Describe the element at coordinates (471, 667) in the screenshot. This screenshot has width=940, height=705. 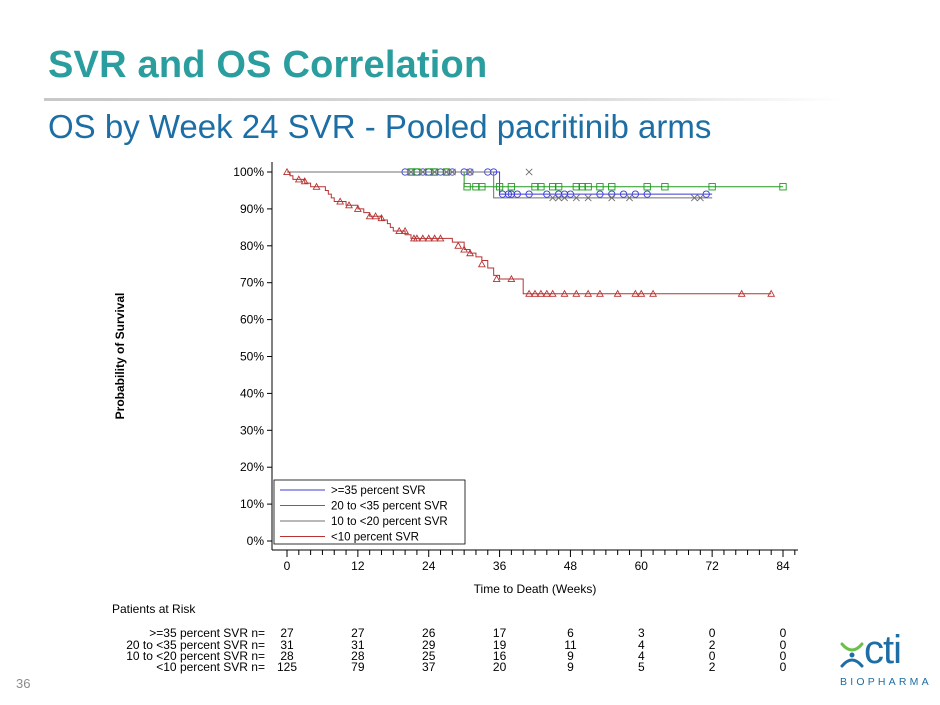
I see `risk-row: <10 percent SVR n= 125 79 37 20 9 5 2 0` at that location.